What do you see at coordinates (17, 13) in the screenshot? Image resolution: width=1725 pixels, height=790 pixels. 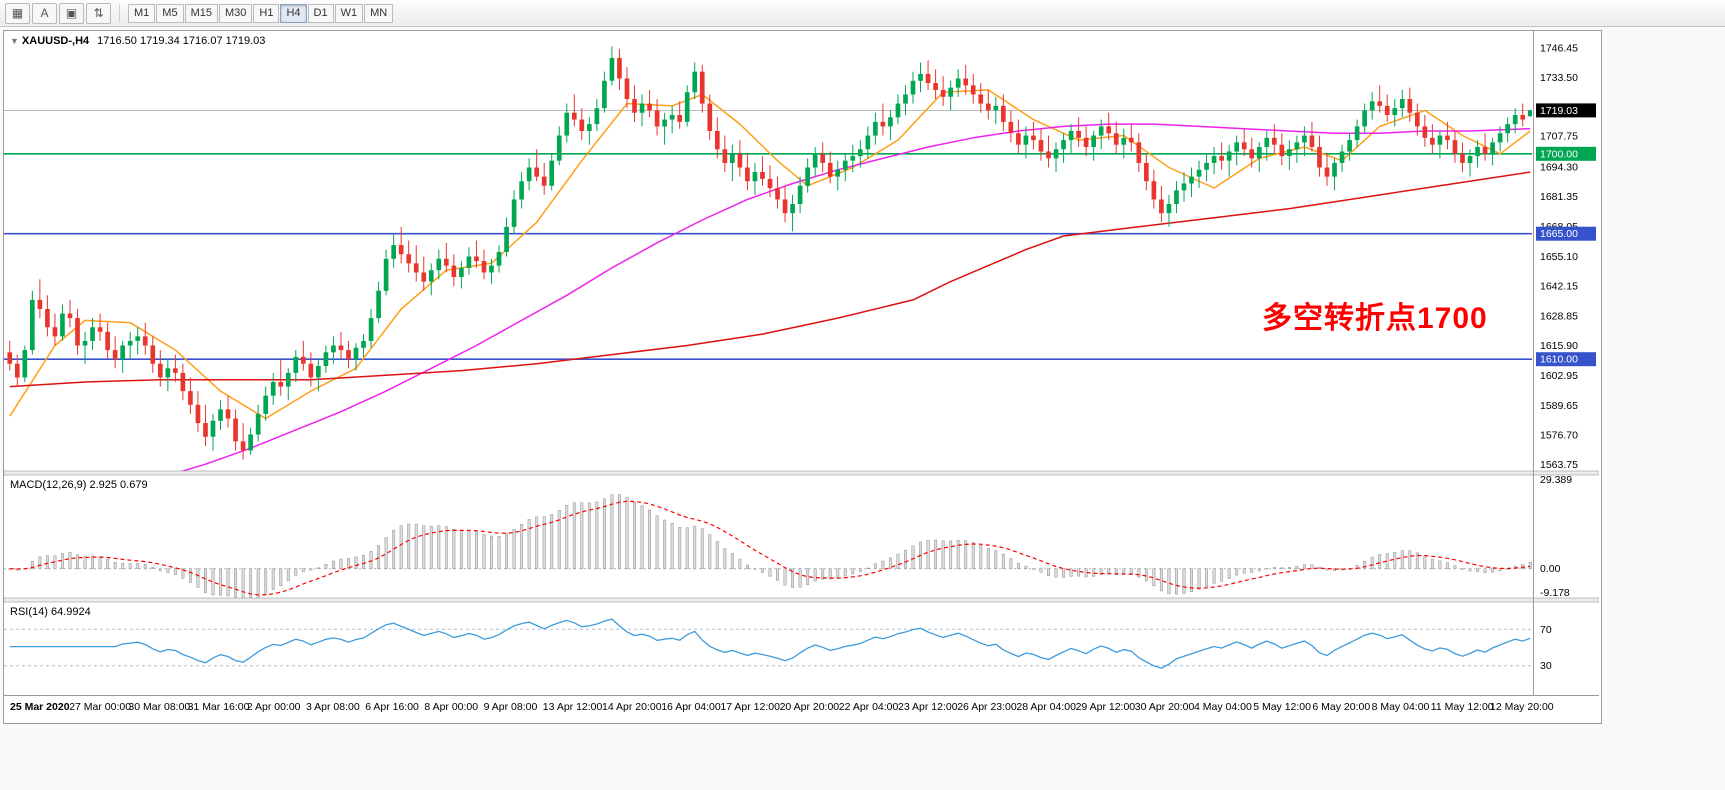 I see `chart-grid-button: ▦` at bounding box center [17, 13].